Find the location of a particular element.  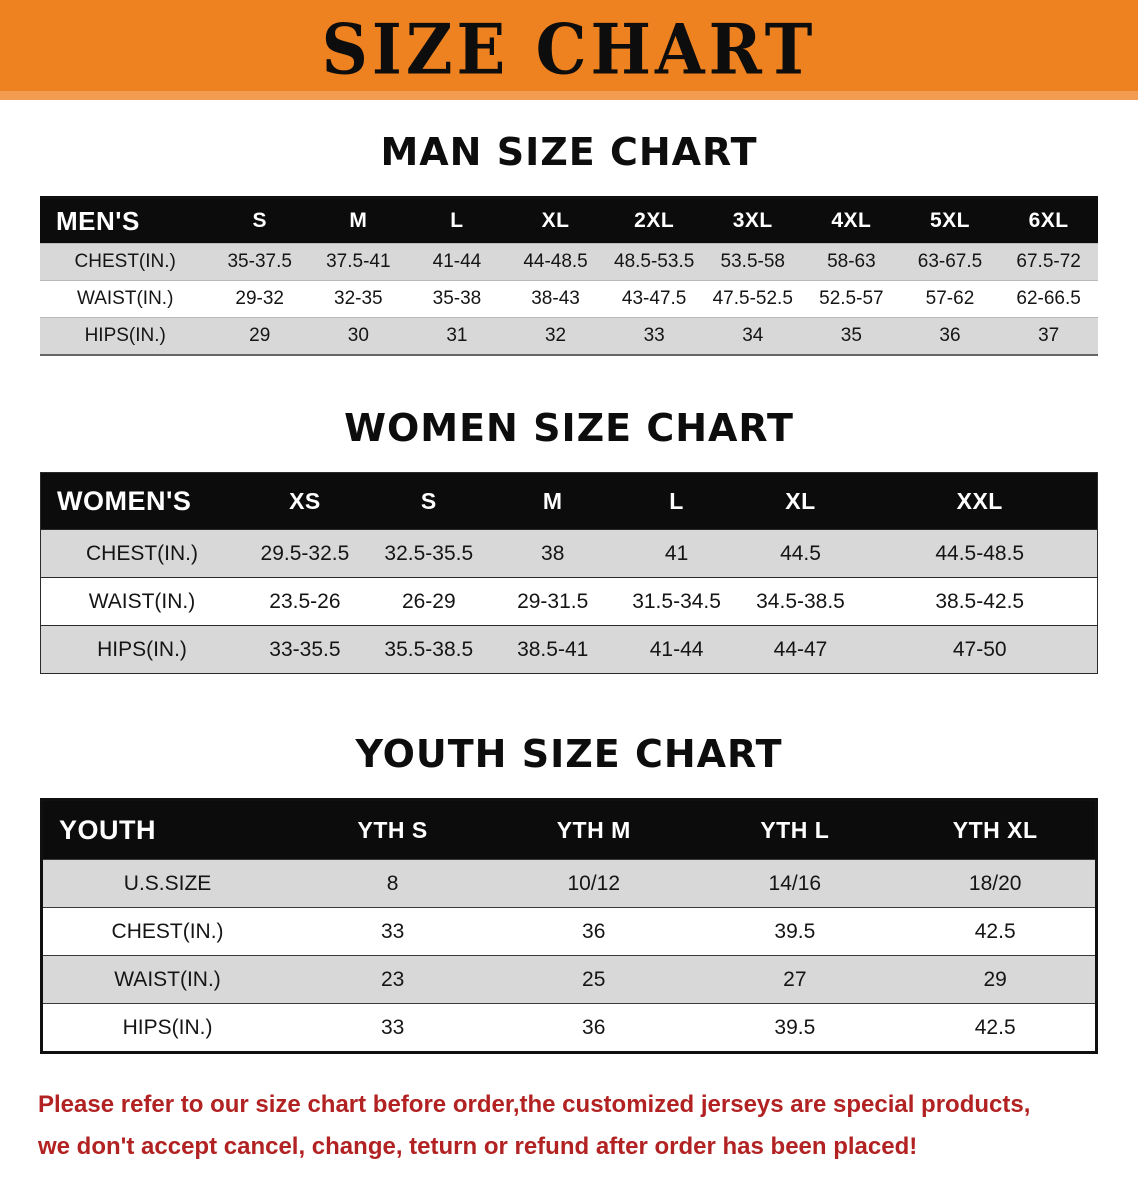

size-column-header: 2XL is located at coordinates (654, 220).